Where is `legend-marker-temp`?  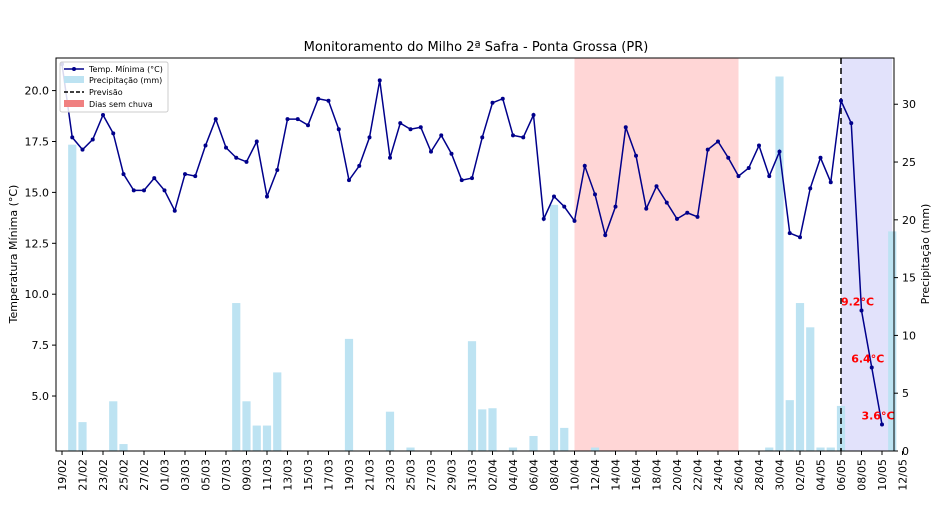 legend-marker-temp is located at coordinates (74, 69).